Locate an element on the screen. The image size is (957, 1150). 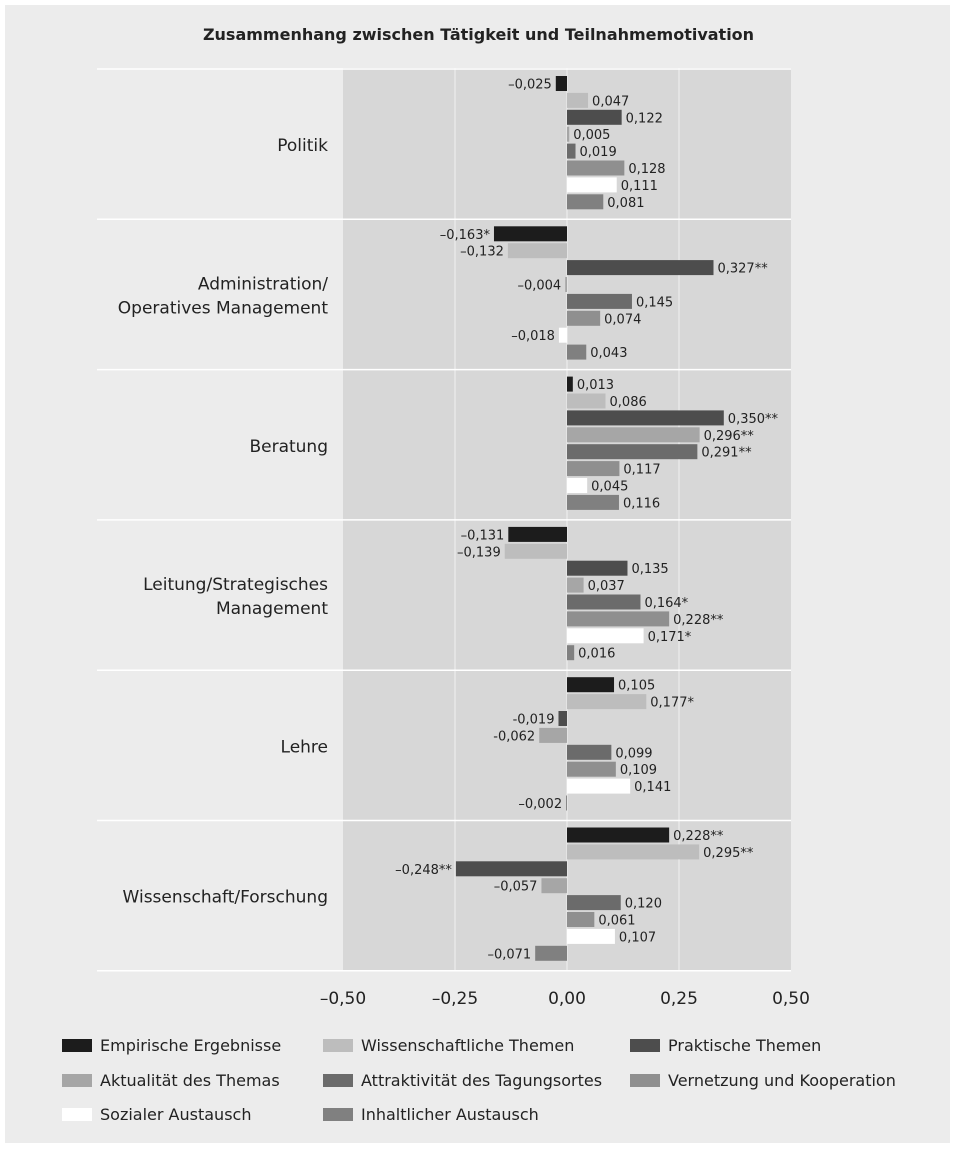
data-label: –0,018 is located at coordinates (533, 336).